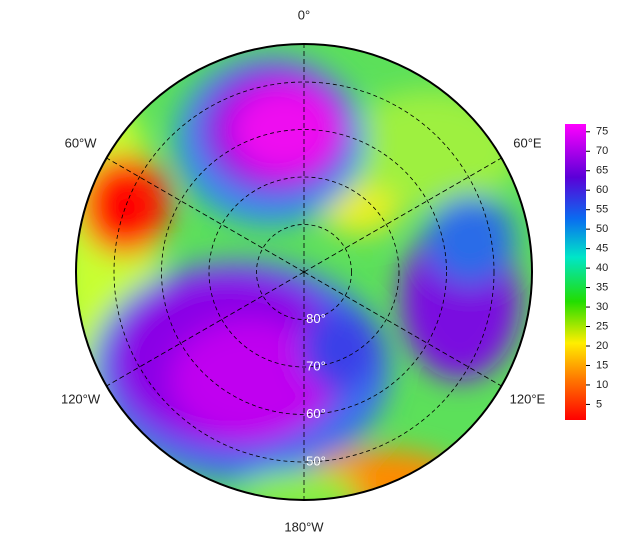 The height and width of the screenshot is (552, 625). Describe the element at coordinates (602, 346) in the screenshot. I see `colorbar-tick-label: 20` at that location.